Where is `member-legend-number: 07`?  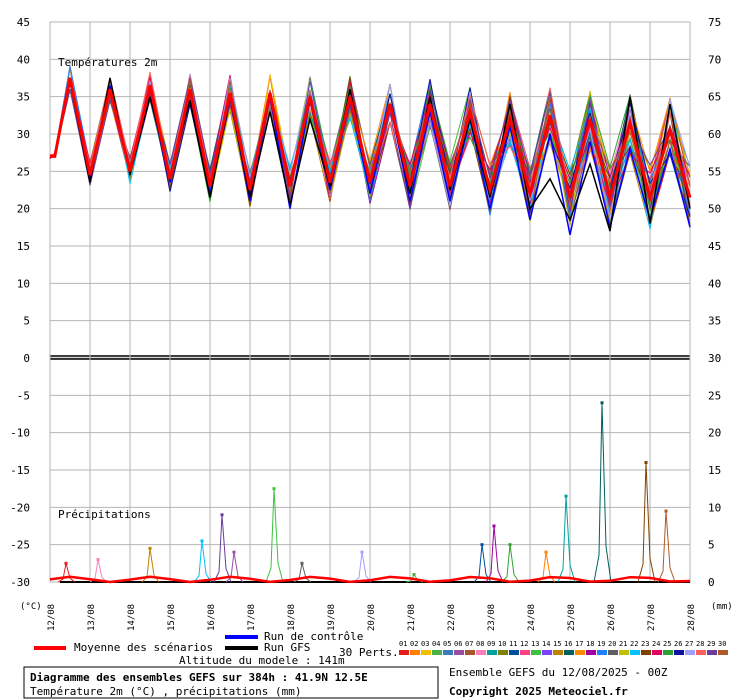 member-legend-number: 07 is located at coordinates (469, 644).